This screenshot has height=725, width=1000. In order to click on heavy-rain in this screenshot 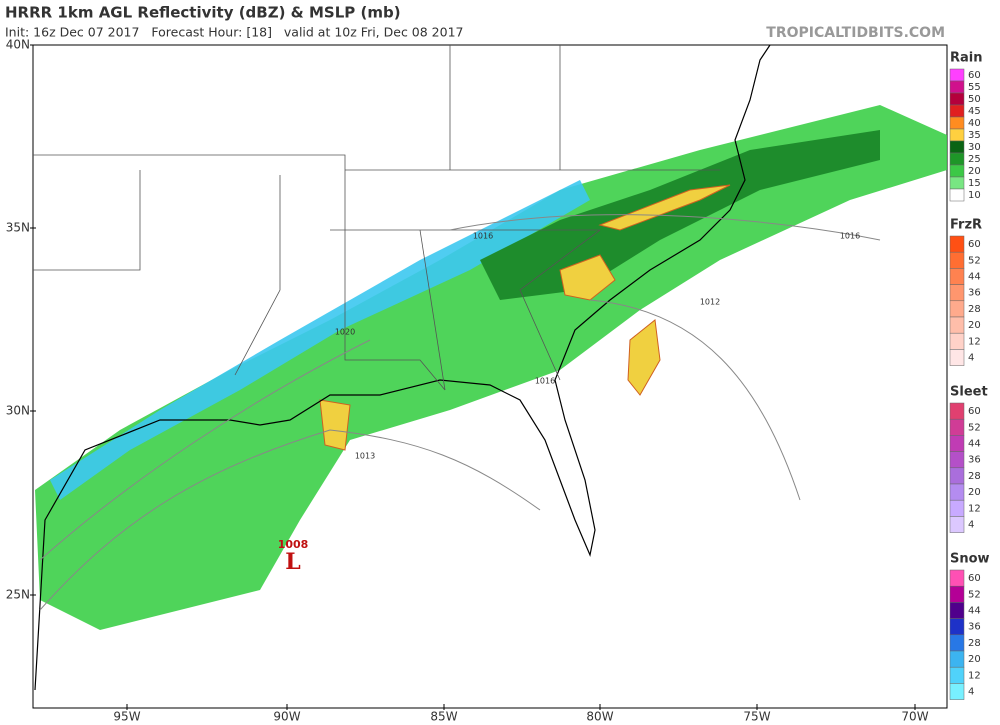, I will do `click(680, 215)`.